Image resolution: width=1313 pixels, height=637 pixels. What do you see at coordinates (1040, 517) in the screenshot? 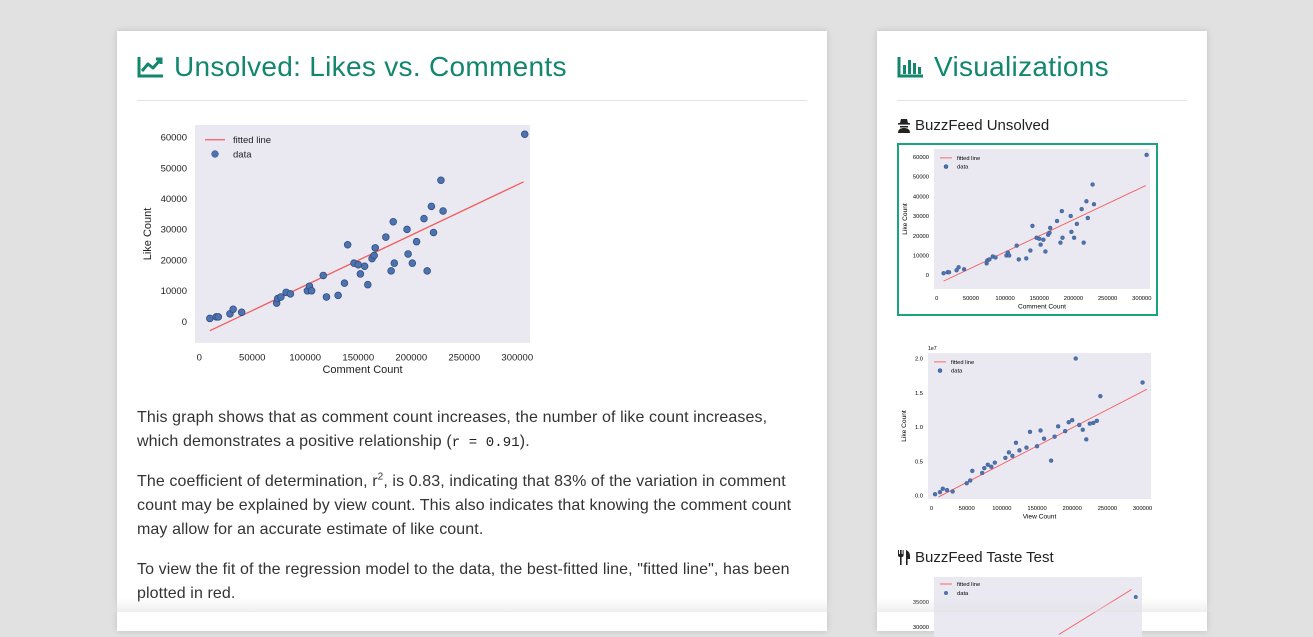
I see `x-axis-label: View Count` at bounding box center [1040, 517].